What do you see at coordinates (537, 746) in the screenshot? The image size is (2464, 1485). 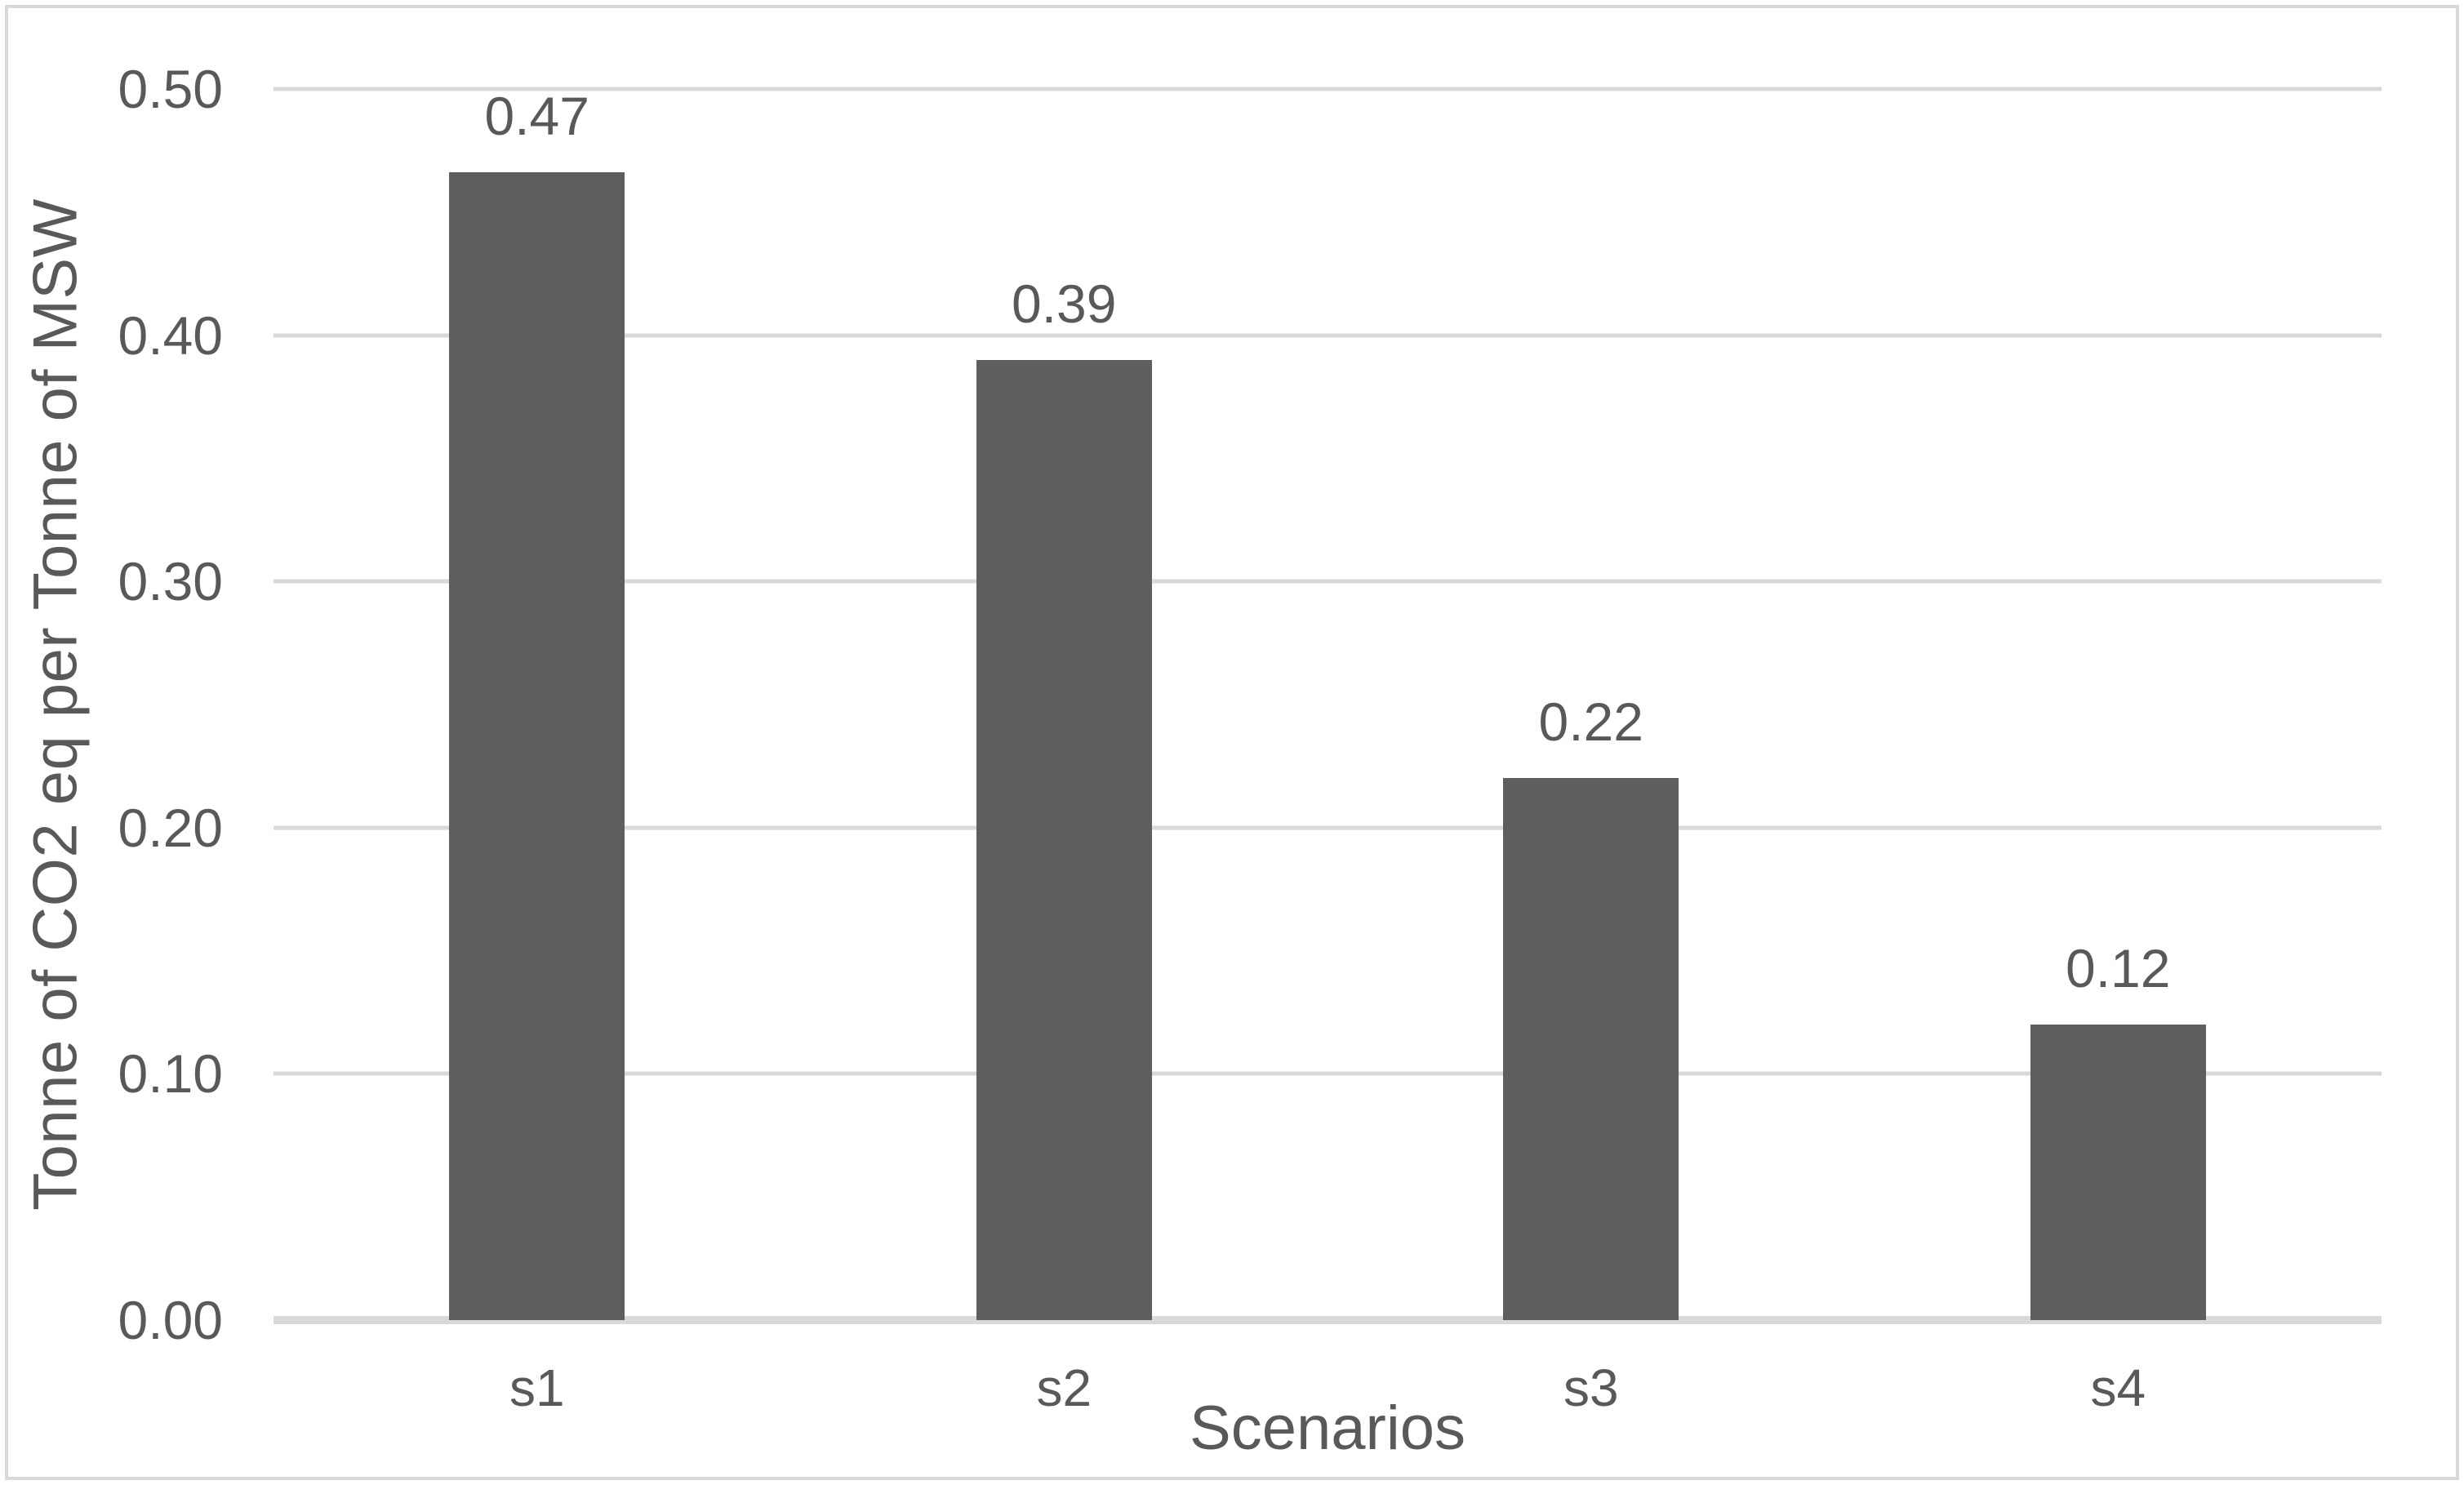 I see `bar-s1` at bounding box center [537, 746].